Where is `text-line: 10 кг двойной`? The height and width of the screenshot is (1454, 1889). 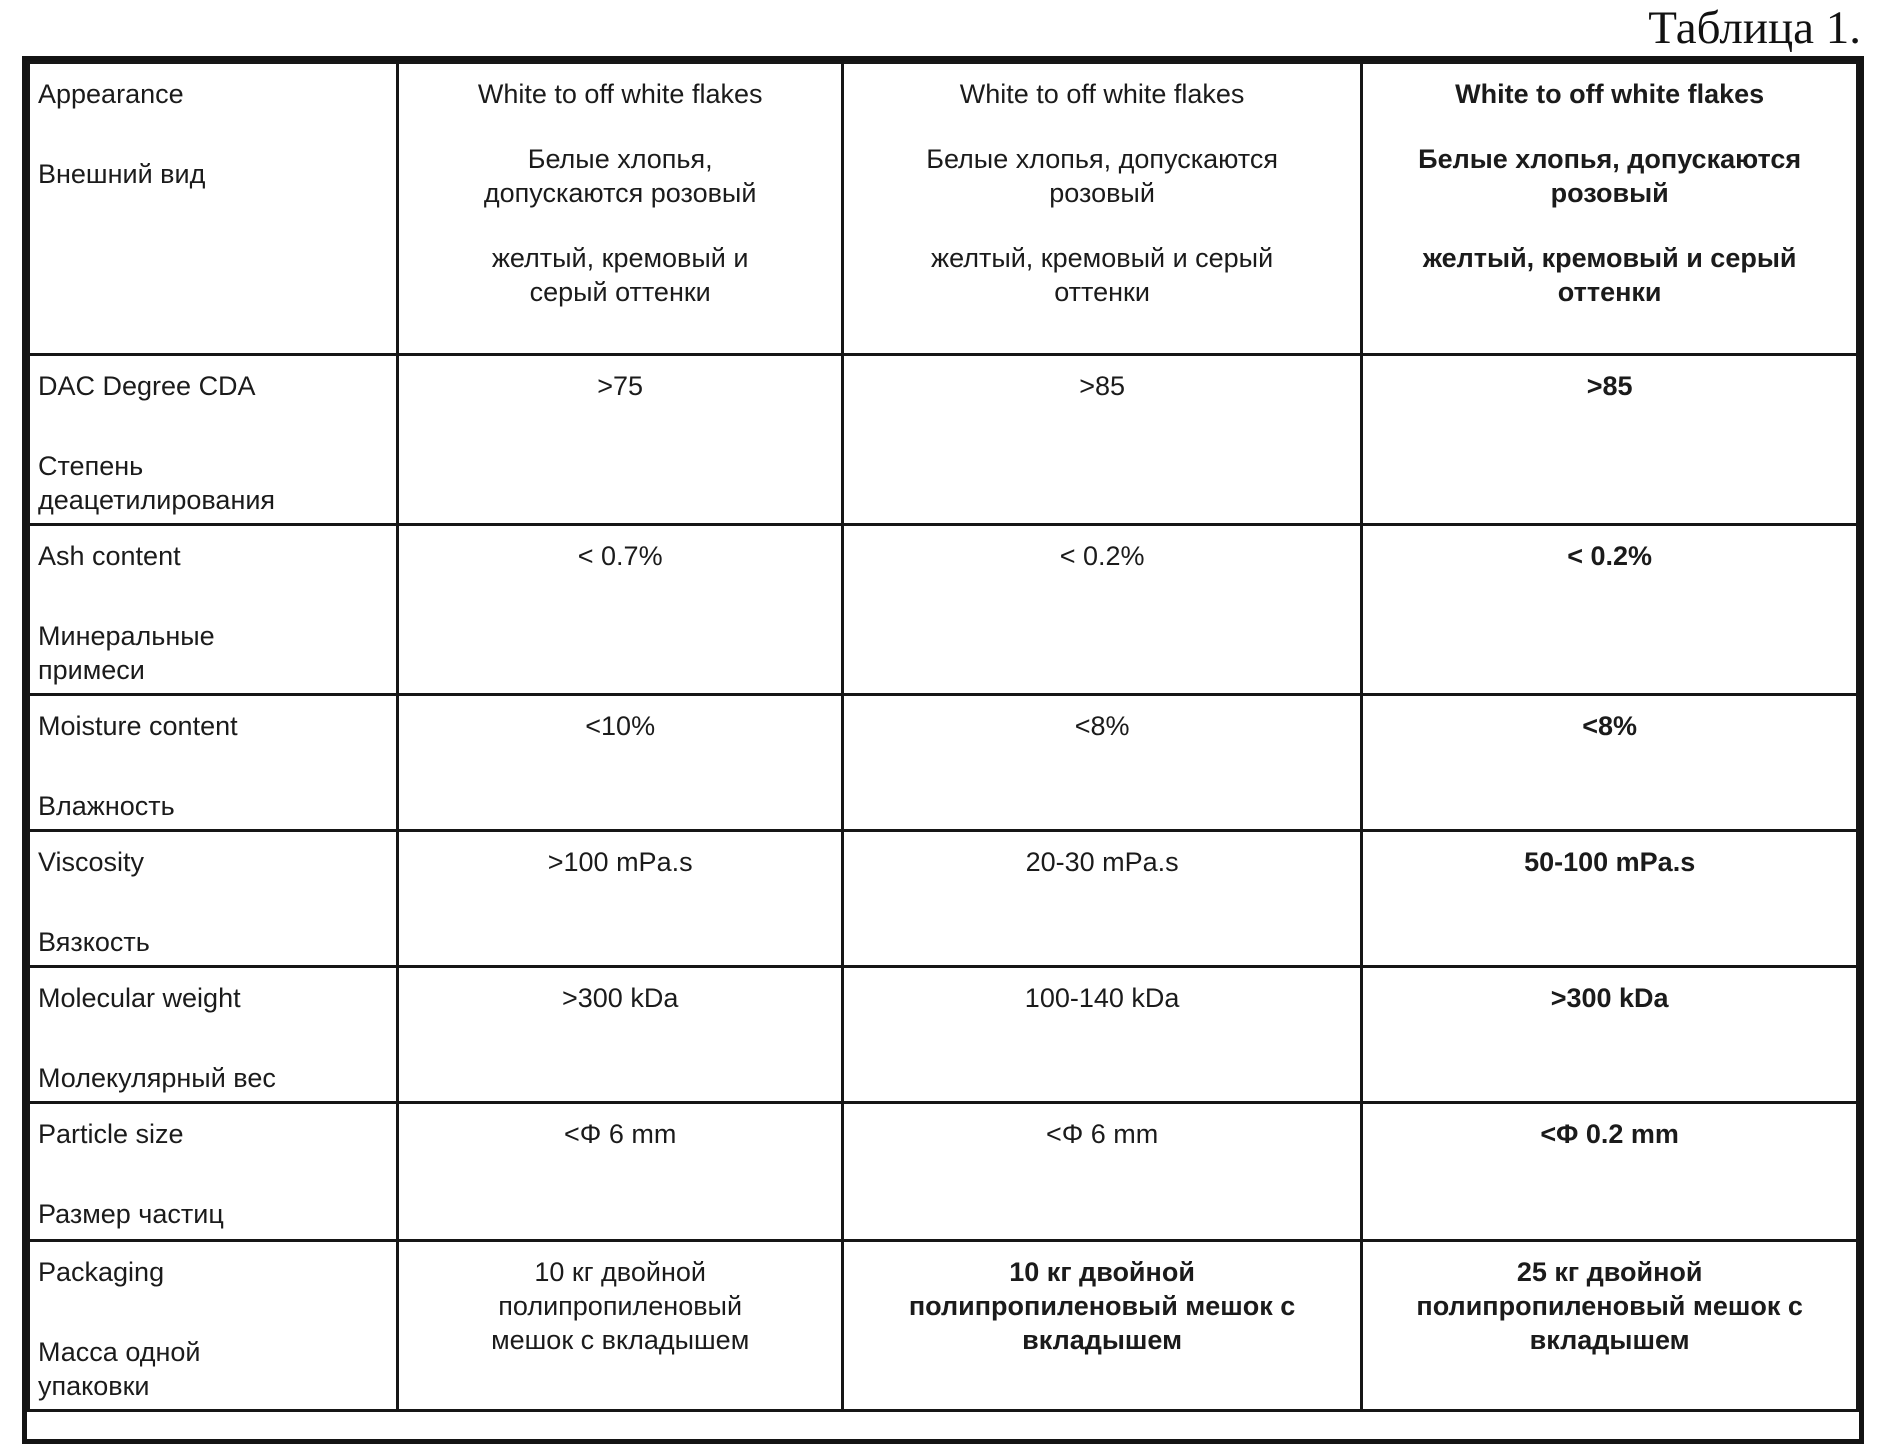
text-line: 10 кг двойной is located at coordinates (1102, 1272).